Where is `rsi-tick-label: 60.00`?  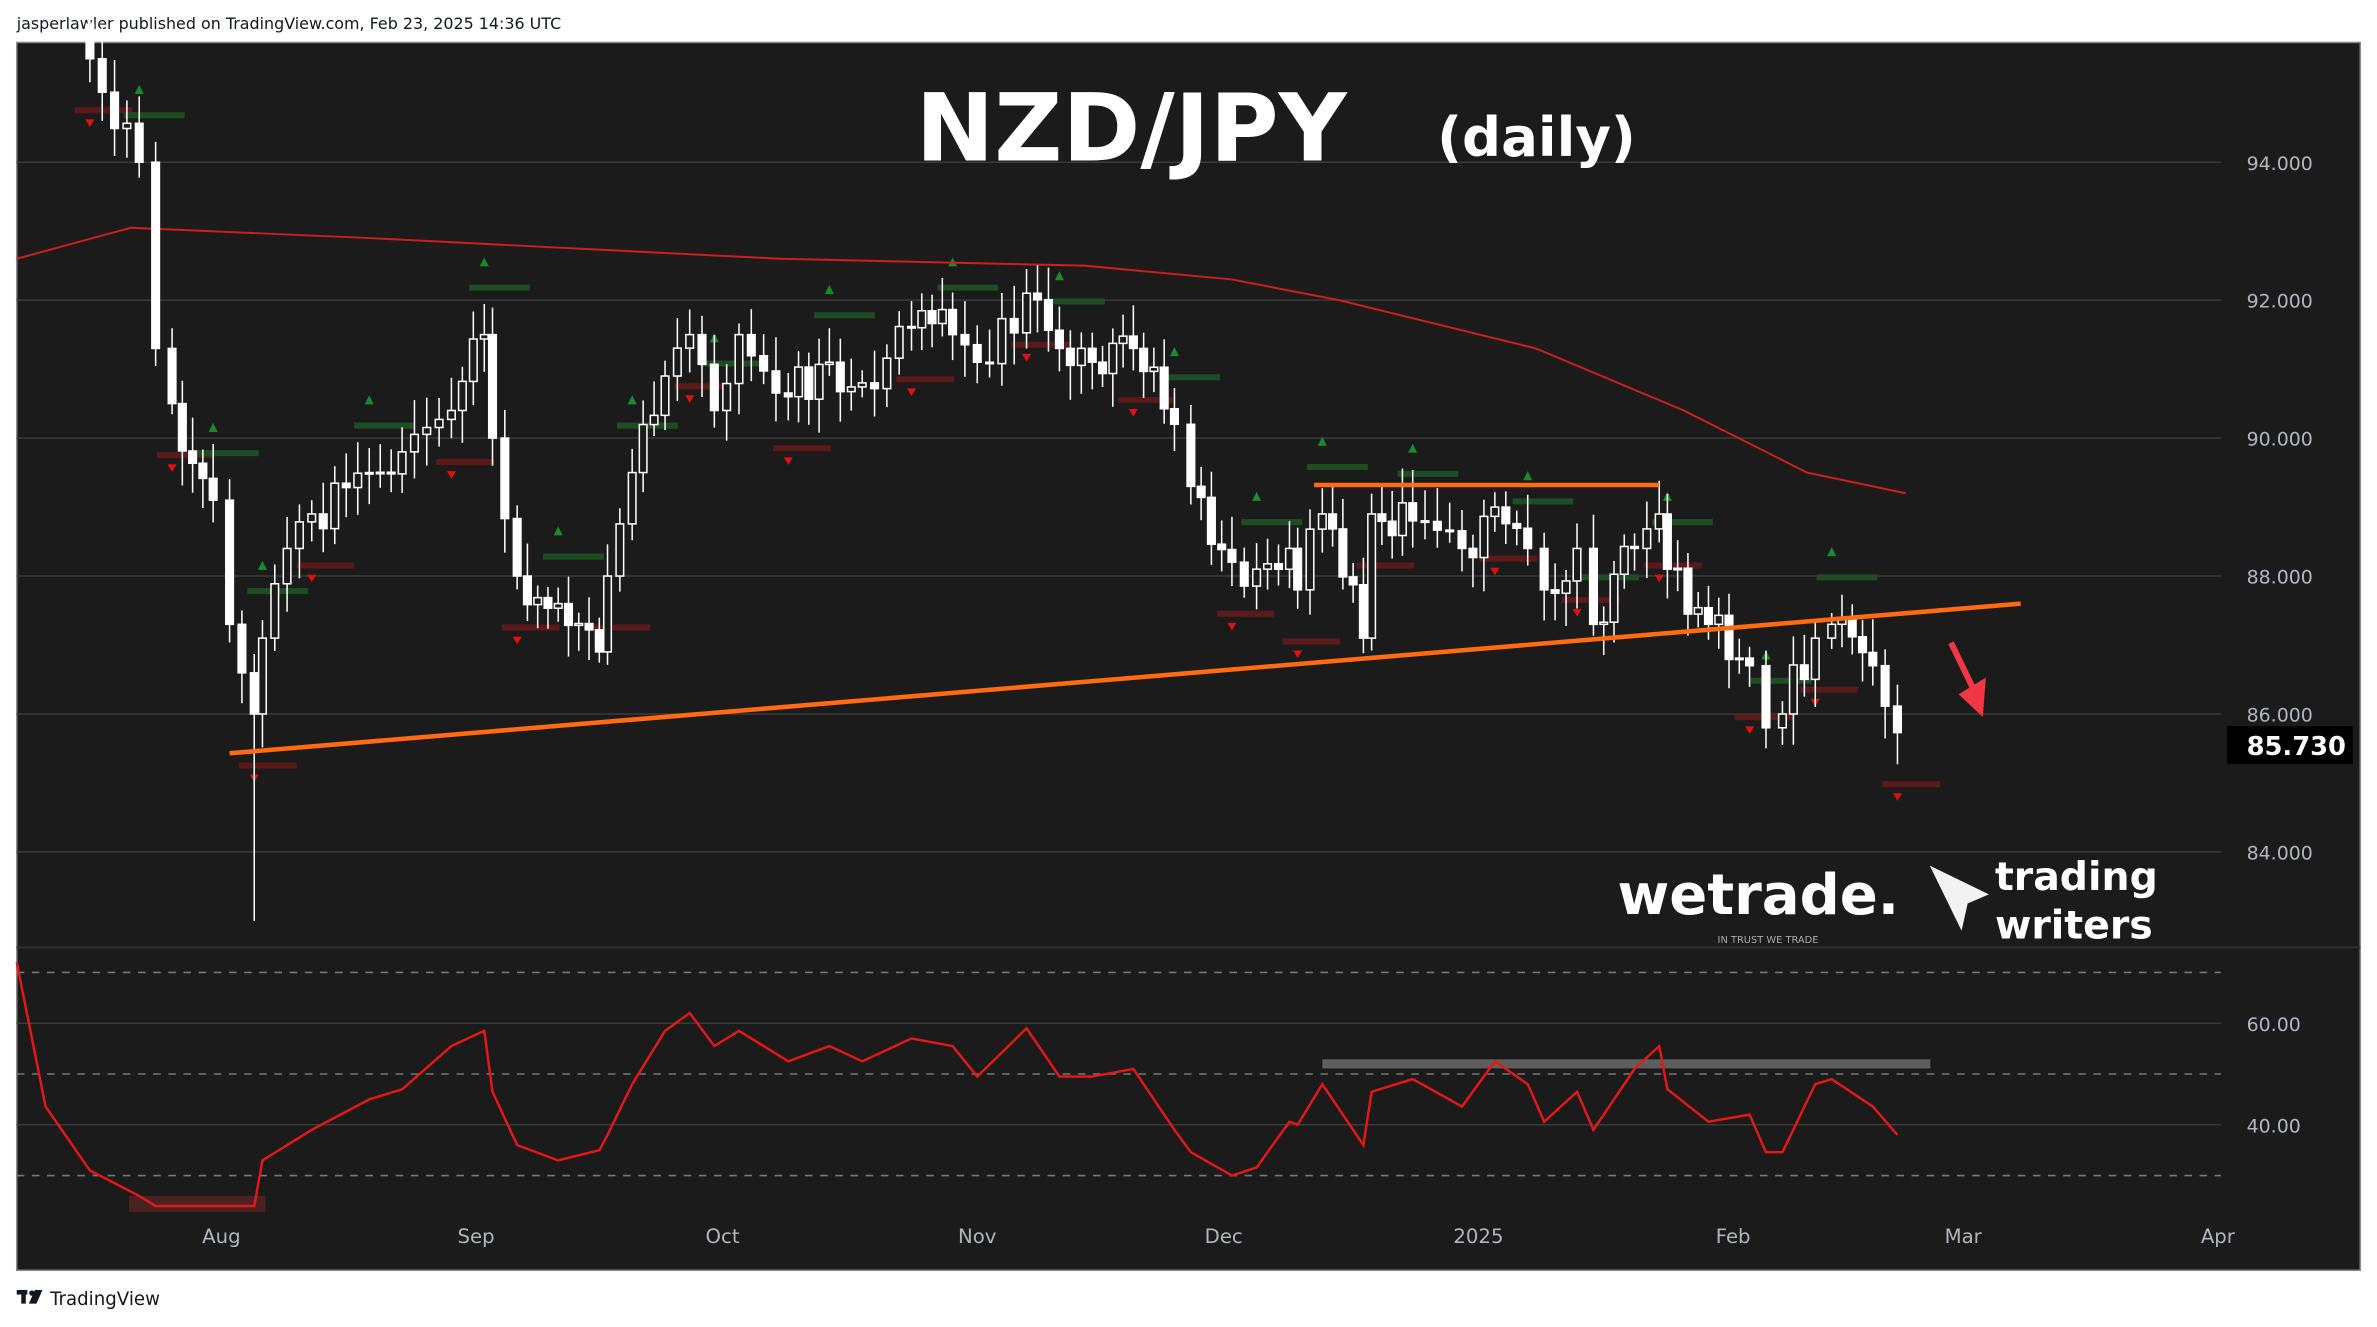
rsi-tick-label: 60.00 is located at coordinates (2274, 1025).